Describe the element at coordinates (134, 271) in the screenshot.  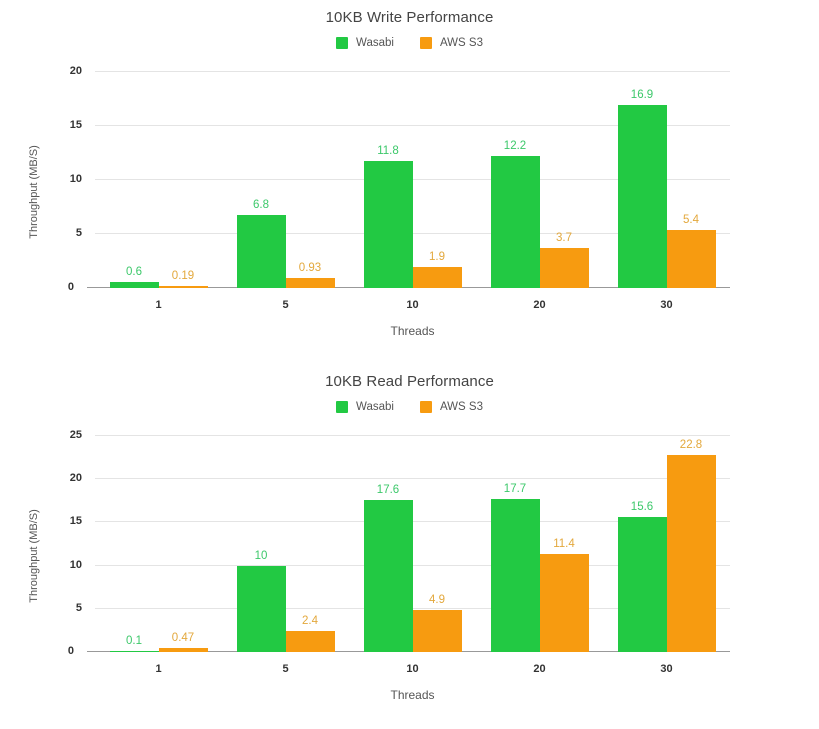
I see `bar-value-label: 0.6` at that location.